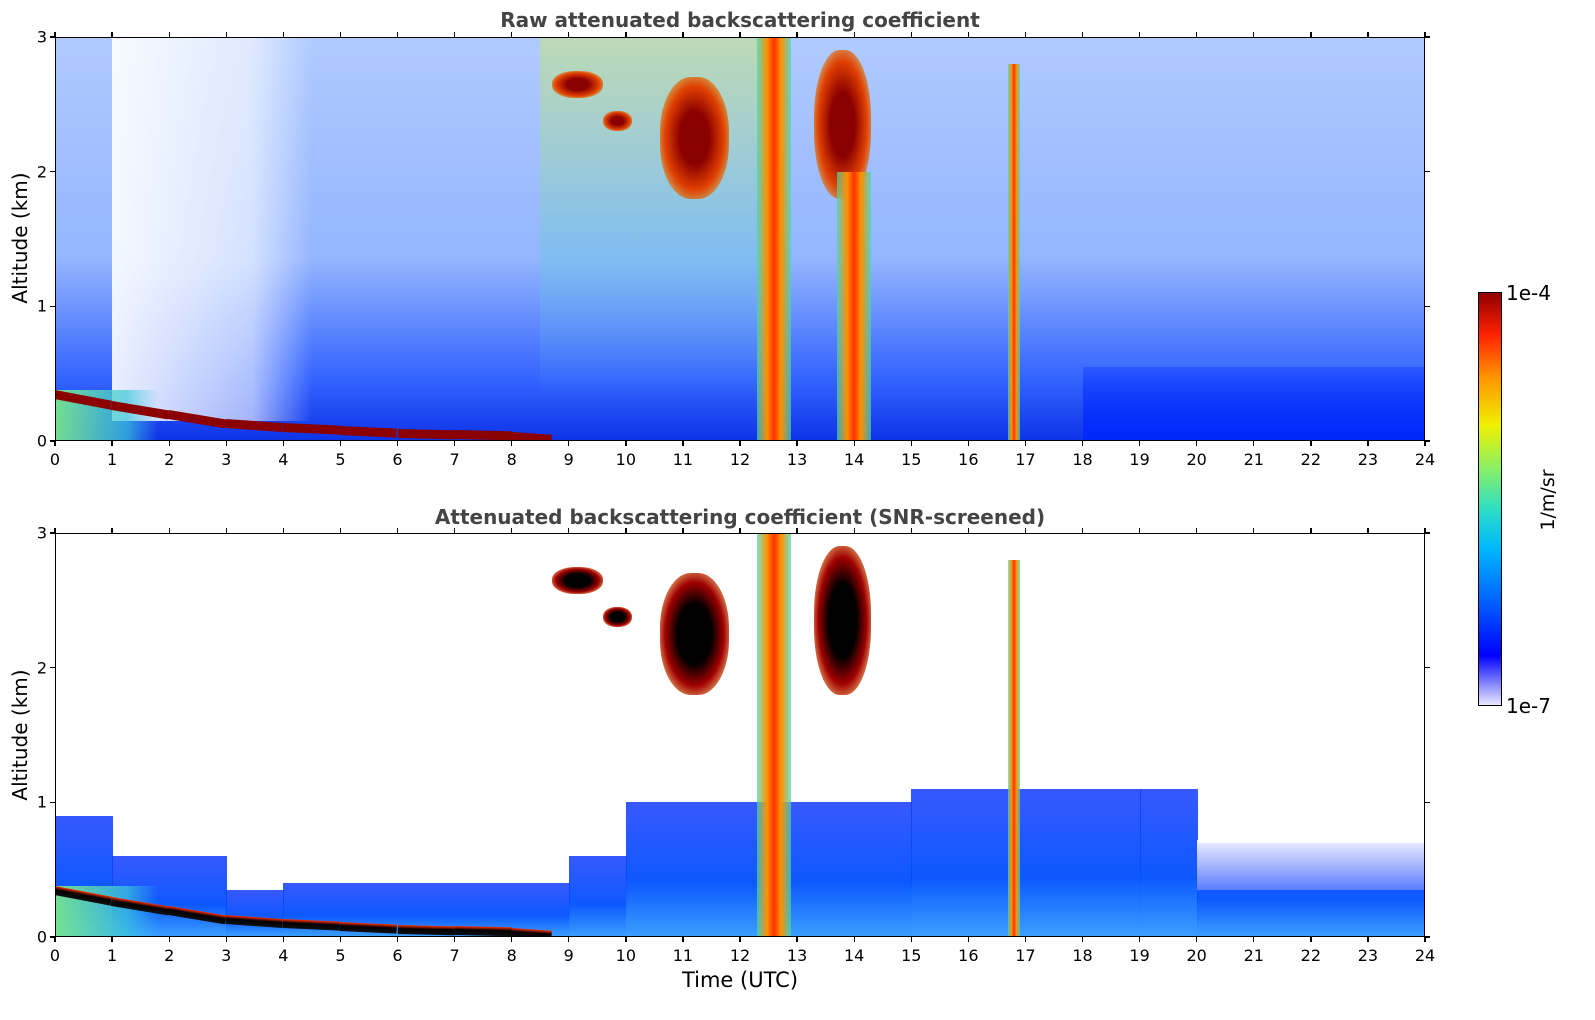  I want to click on x-tick-label: 11, so click(683, 955).